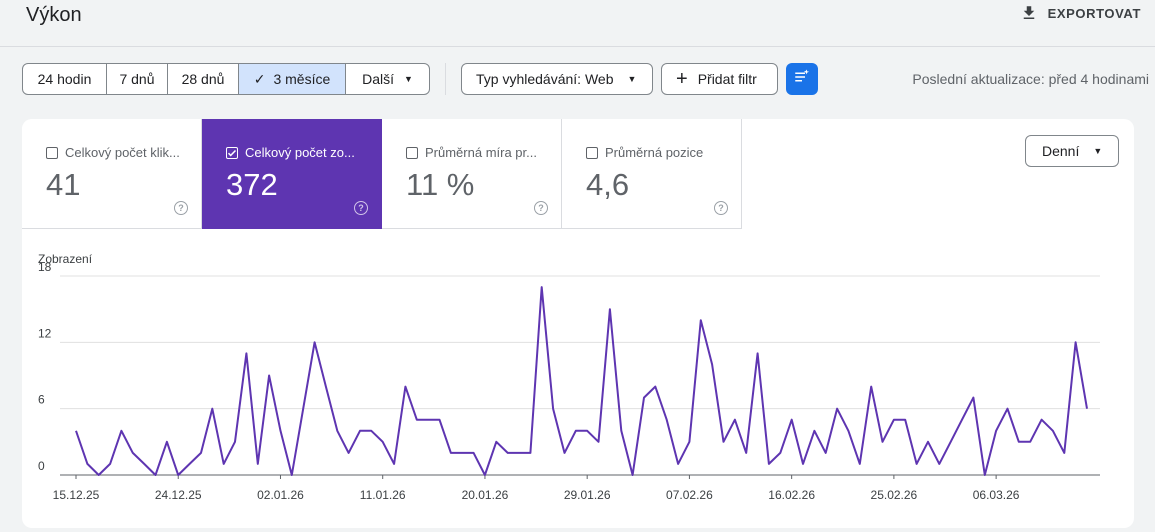 The height and width of the screenshot is (532, 1155). Describe the element at coordinates (652, 174) in the screenshot. I see `metric-position: Průměrná pozice 4,6 ?` at that location.